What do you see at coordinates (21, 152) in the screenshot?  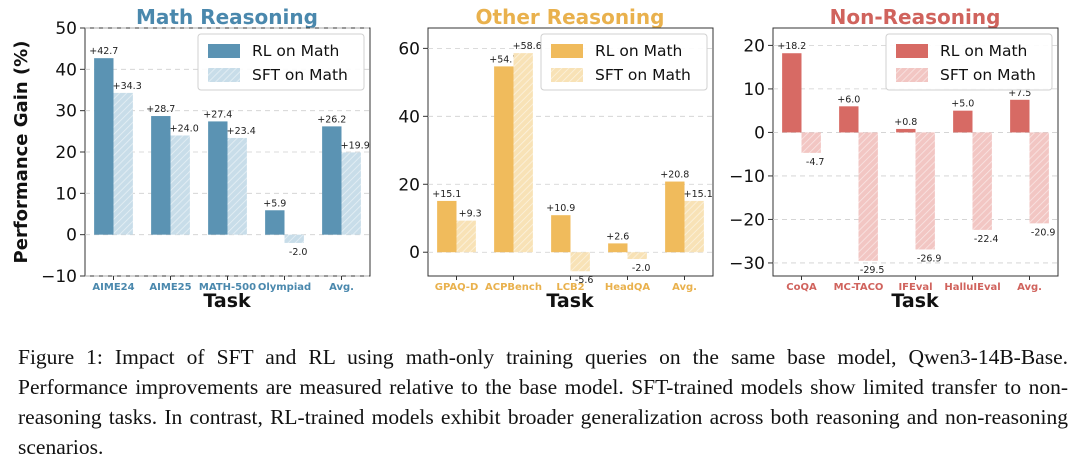 I see `y-axis-label: Performance Gain (%)` at bounding box center [21, 152].